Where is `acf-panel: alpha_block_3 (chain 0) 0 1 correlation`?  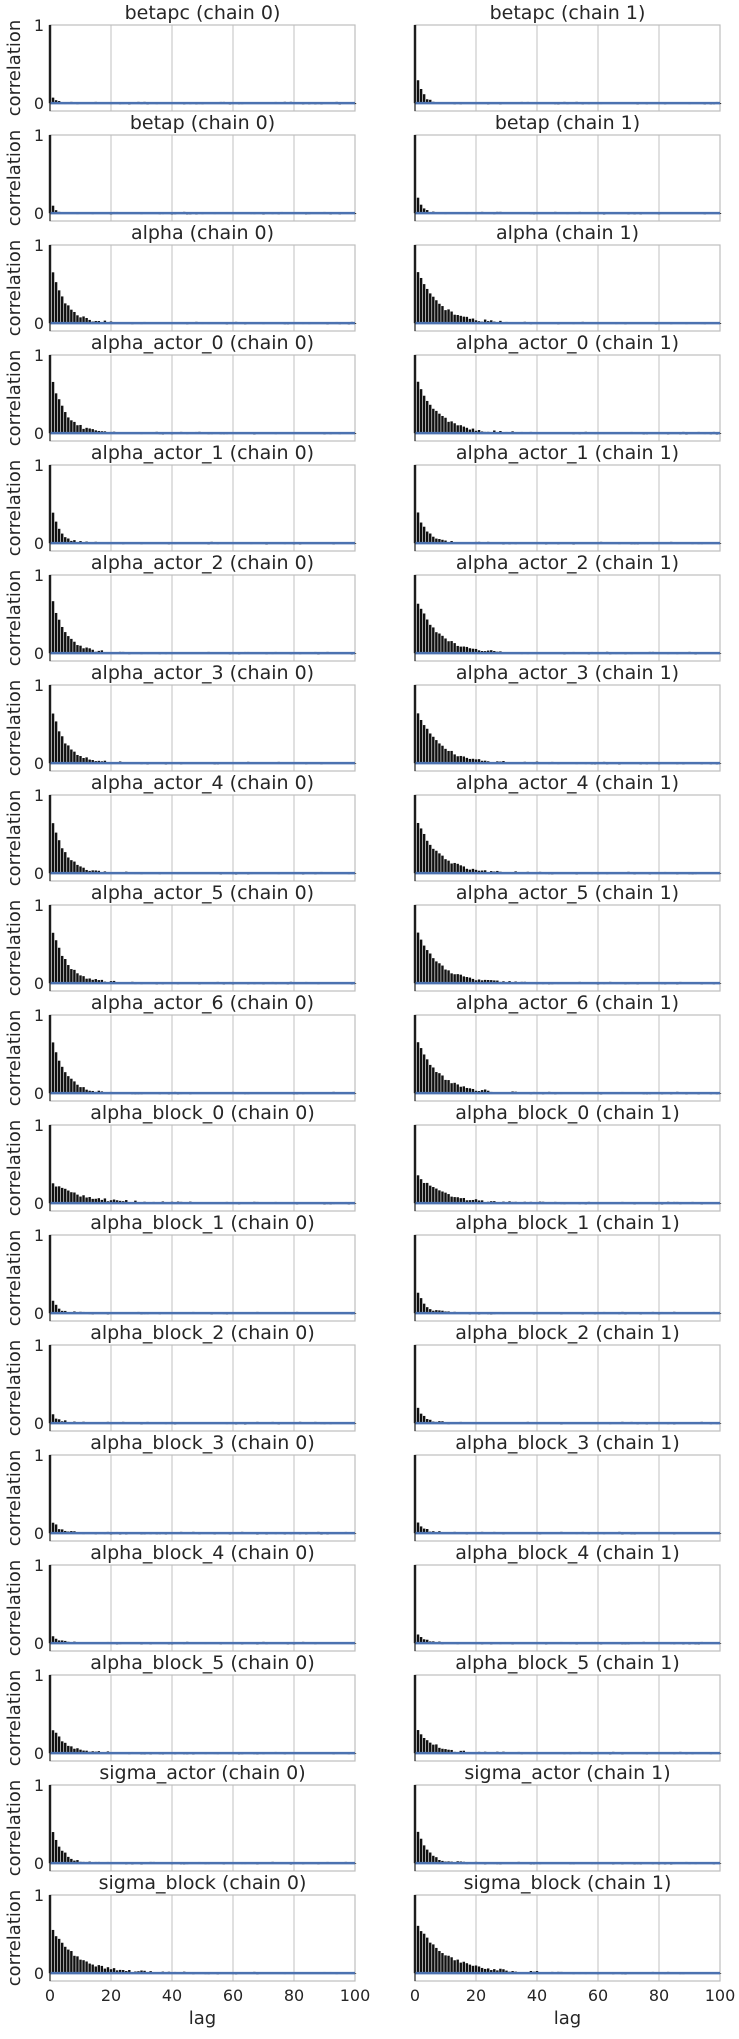
acf-panel: alpha_block_3 (chain 0) 0 1 correlation is located at coordinates (180, 1489).